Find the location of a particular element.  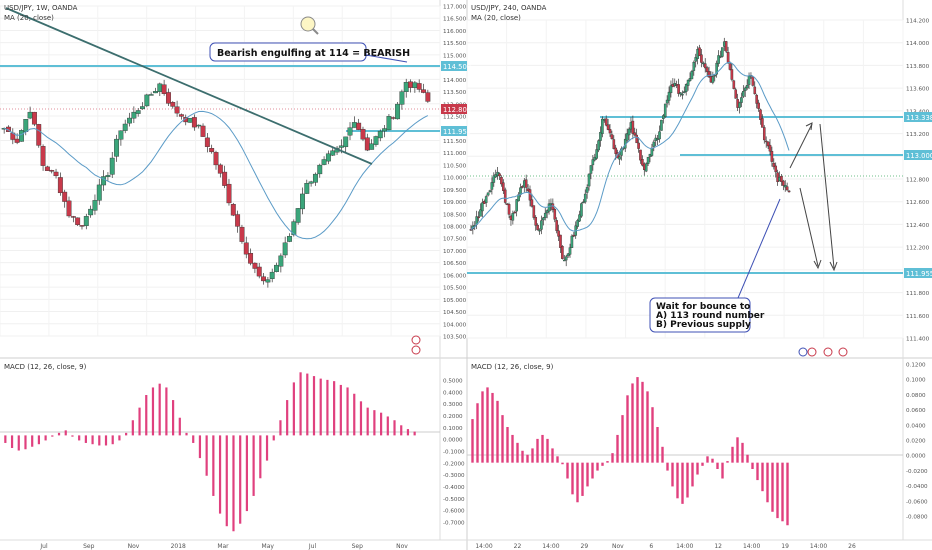

right-annotation-line-3: B) Previous supply is located at coordinates (703, 325).